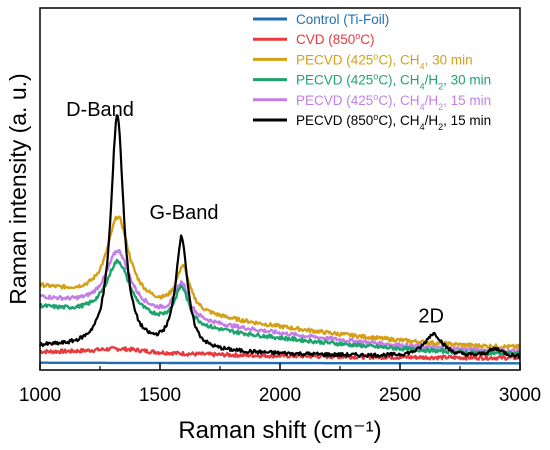 This screenshot has height=450, width=550. What do you see at coordinates (184, 213) in the screenshot?
I see `g-band-label: G-Band` at bounding box center [184, 213].